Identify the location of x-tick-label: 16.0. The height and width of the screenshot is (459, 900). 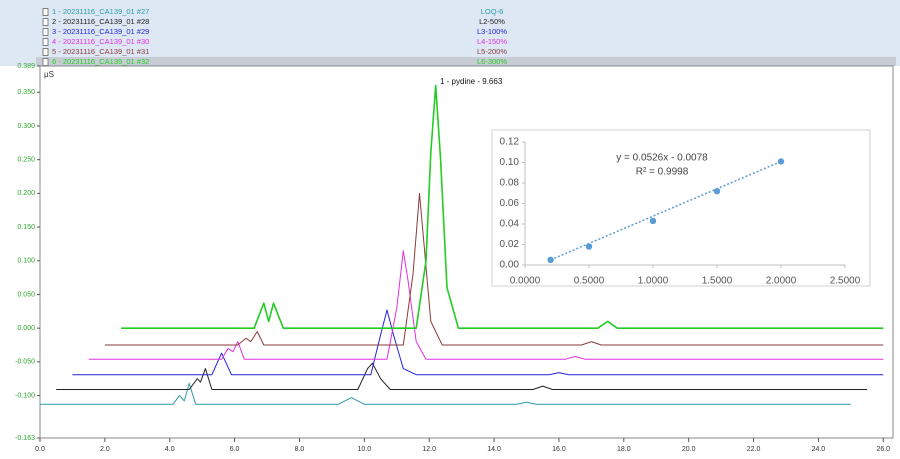
(559, 449).